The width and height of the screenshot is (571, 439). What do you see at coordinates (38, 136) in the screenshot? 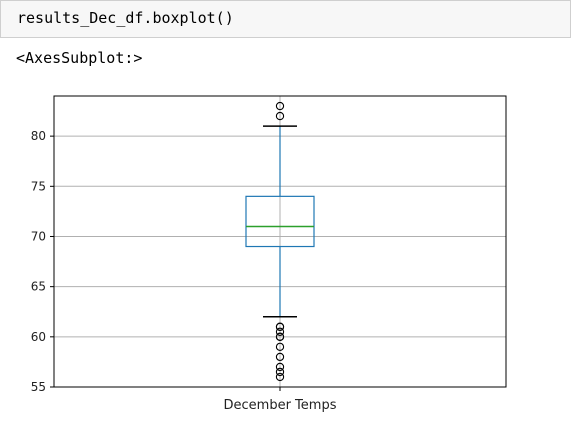
I see `y-tick-label: 80` at bounding box center [38, 136].